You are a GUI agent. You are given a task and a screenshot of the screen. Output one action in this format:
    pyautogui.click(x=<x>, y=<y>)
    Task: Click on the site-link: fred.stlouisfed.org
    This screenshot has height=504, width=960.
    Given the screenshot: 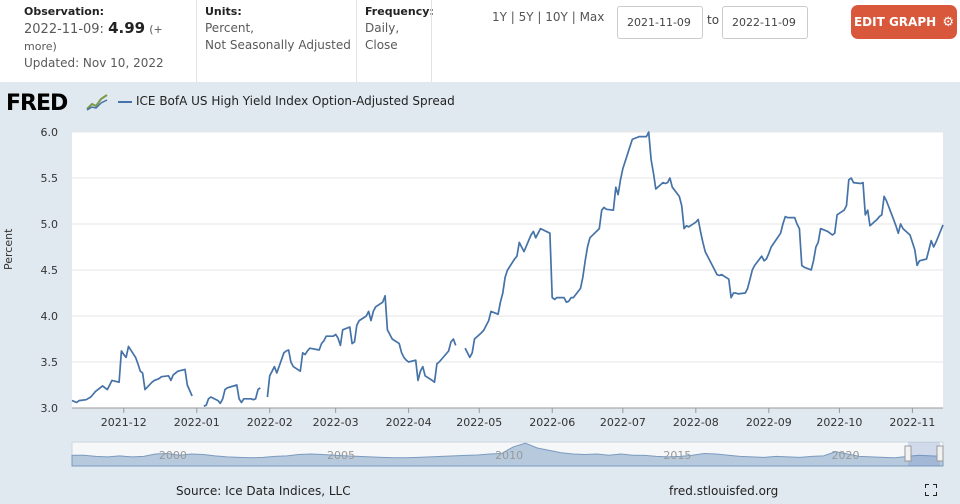 What is the action you would take?
    pyautogui.click(x=724, y=491)
    